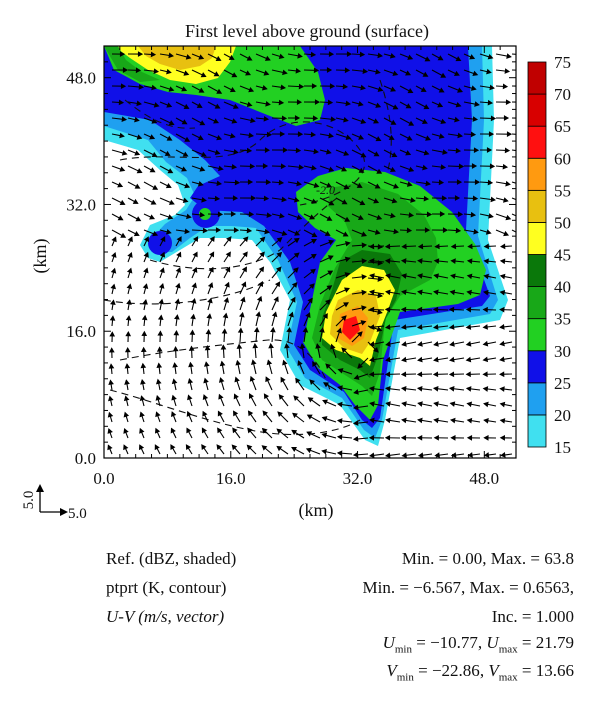 Image resolution: width=600 pixels, height=706 pixels. I want to click on colorbar-tick-label: 65, so click(562, 126).